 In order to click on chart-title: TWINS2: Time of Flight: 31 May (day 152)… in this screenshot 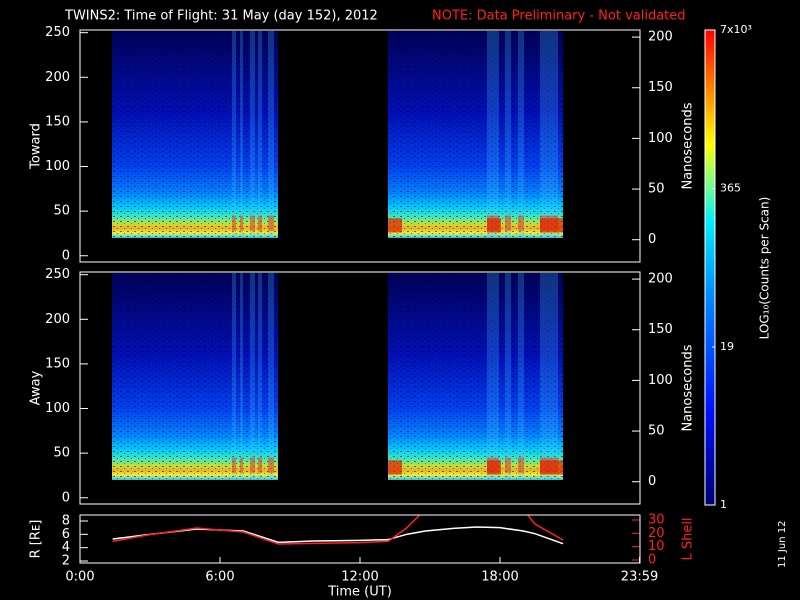, I will do `click(221, 16)`.